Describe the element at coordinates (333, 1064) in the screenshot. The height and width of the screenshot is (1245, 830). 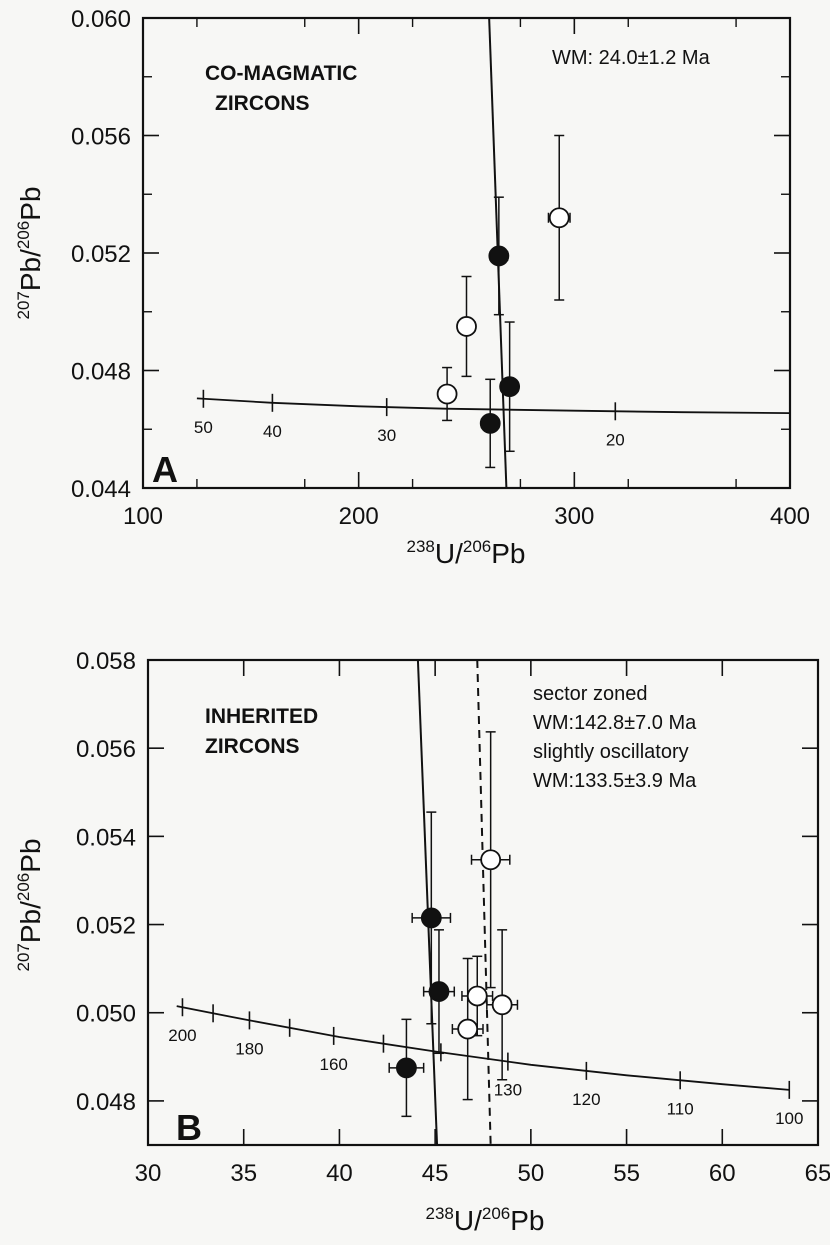
I see `concordia-age-label: 160` at that location.